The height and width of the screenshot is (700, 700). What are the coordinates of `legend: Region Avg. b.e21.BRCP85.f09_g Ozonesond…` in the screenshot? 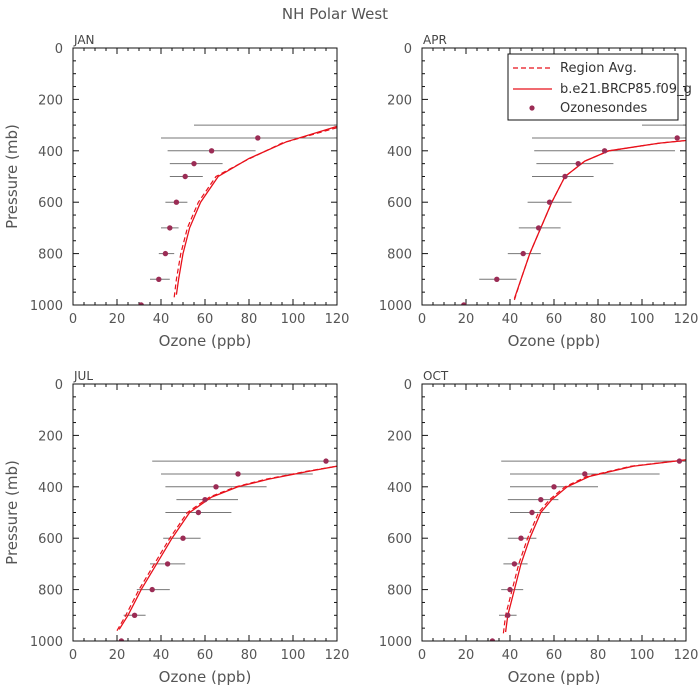 It's located at (599, 87).